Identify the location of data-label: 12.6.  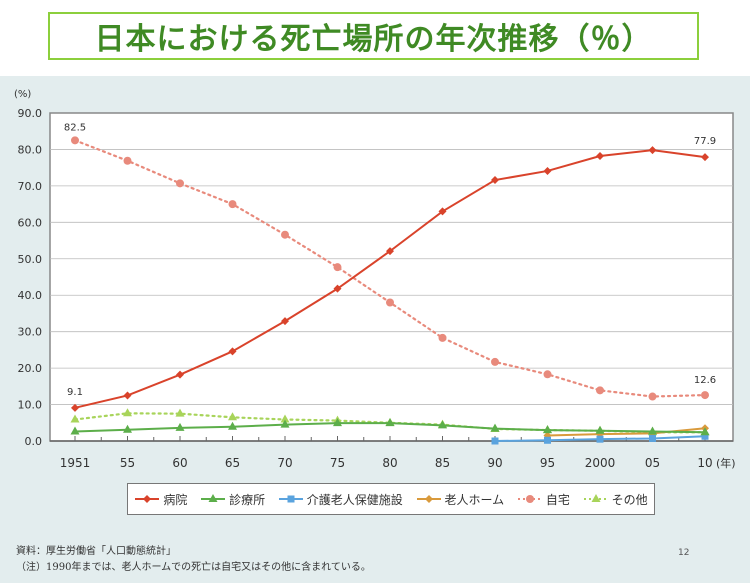
(705, 380).